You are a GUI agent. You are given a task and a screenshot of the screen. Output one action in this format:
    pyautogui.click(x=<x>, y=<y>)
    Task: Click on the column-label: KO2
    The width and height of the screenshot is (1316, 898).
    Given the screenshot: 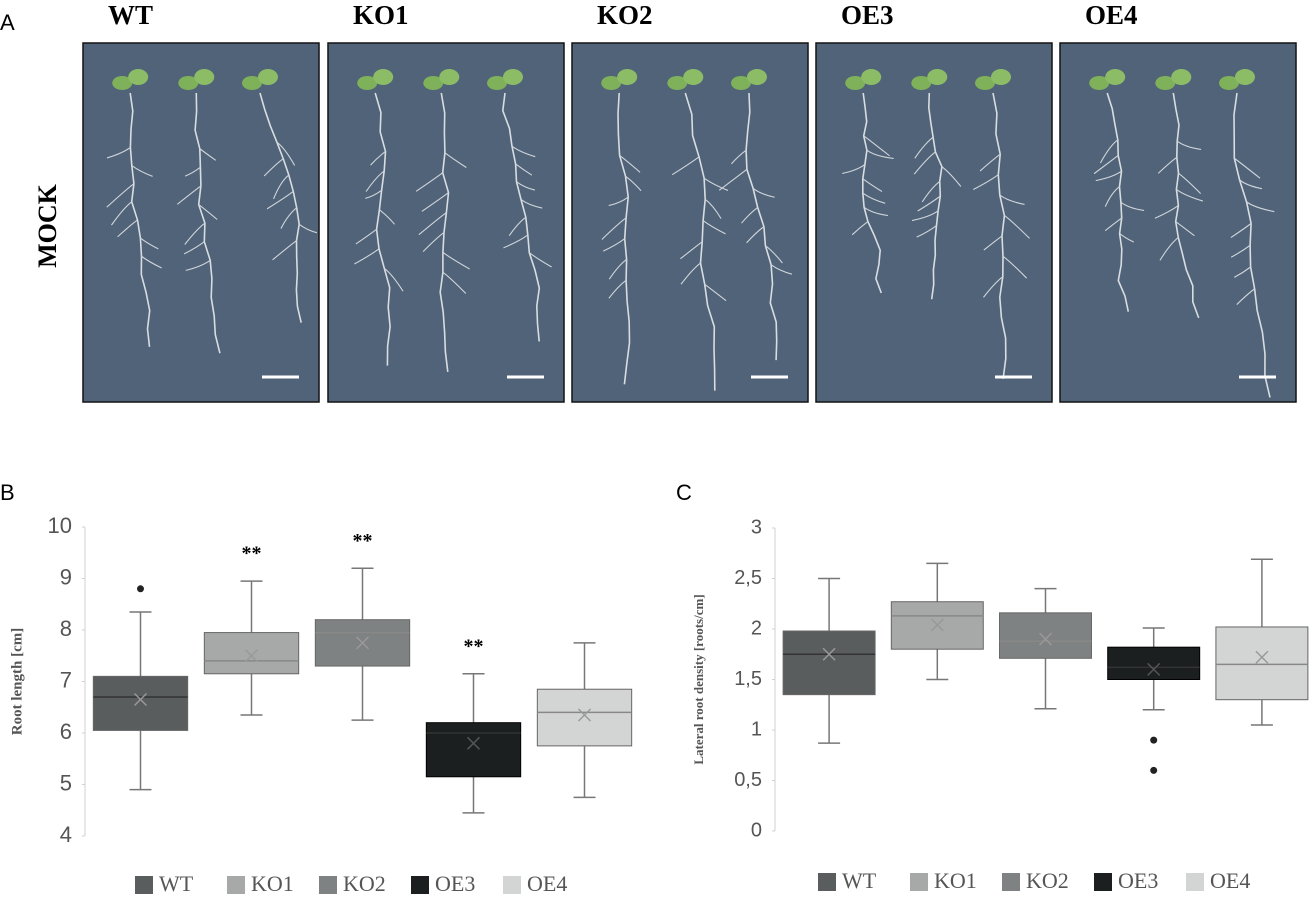 What is the action you would take?
    pyautogui.click(x=625, y=15)
    